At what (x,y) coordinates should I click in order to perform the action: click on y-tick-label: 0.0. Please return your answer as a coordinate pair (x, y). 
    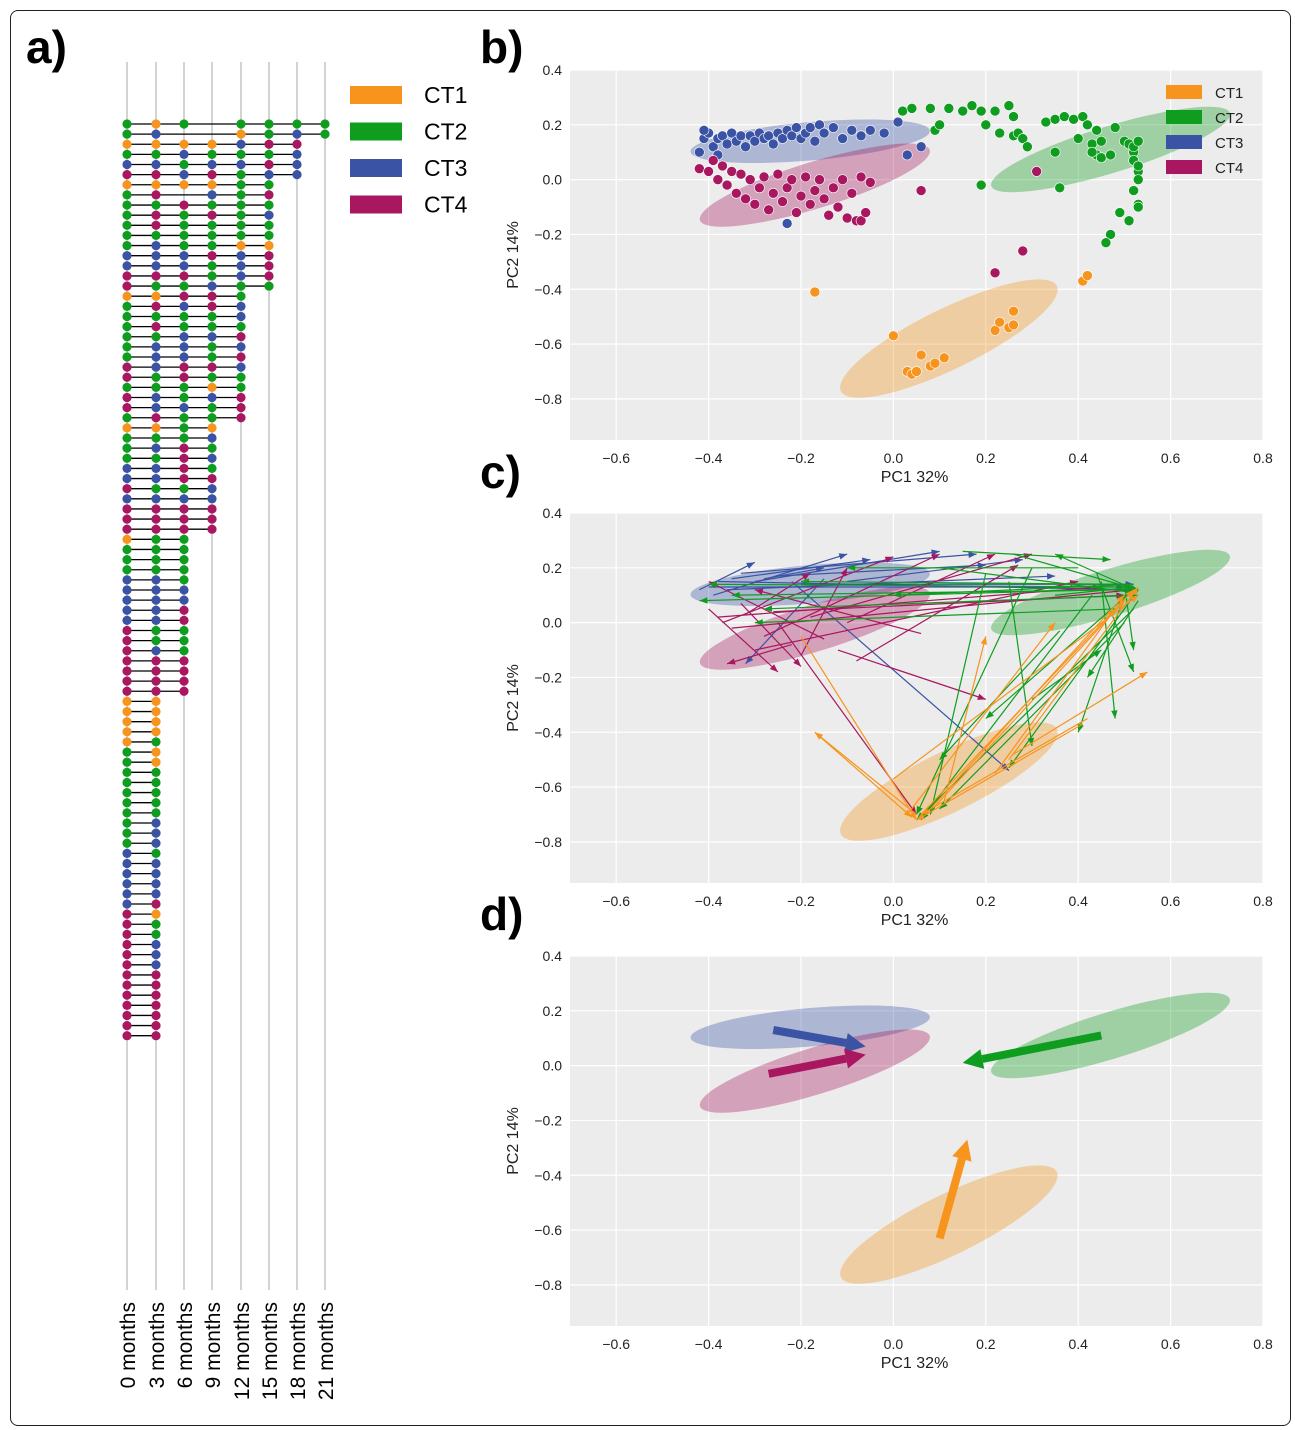
    Looking at the image, I should click on (553, 180).